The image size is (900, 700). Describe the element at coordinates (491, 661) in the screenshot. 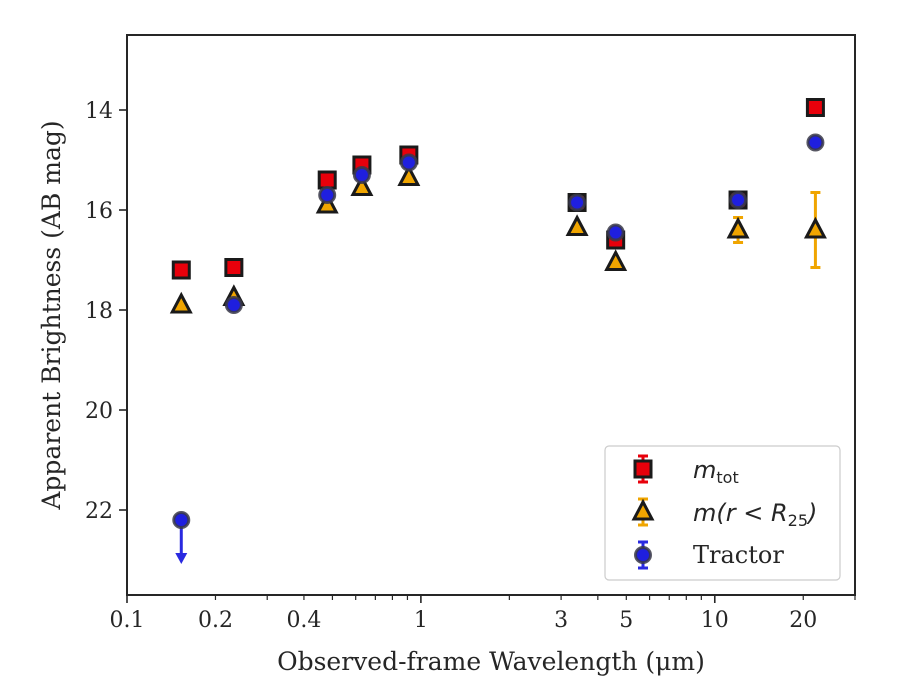

I see `x-axis-title: Observed-frame Wavelength (μm)` at that location.